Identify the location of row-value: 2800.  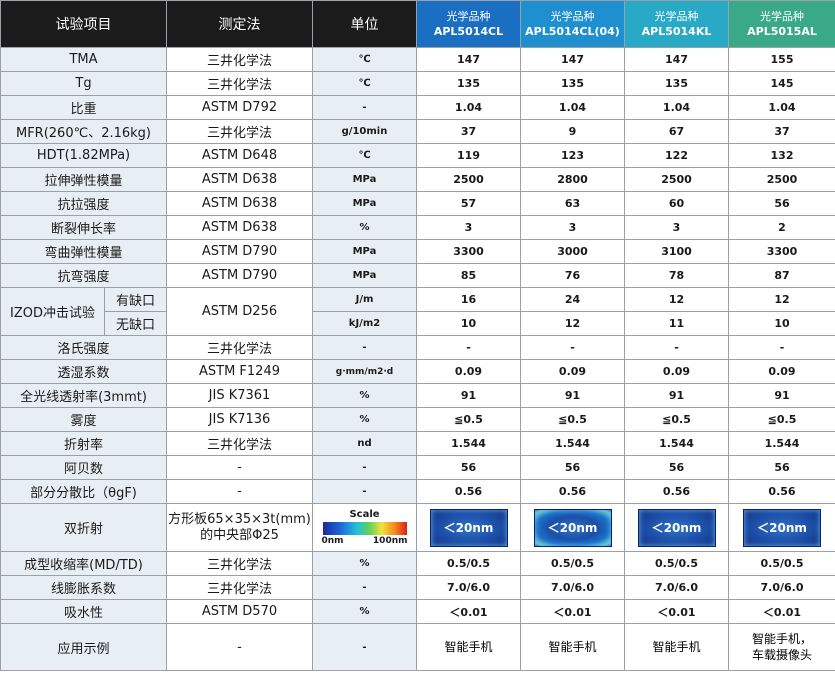
(572, 179).